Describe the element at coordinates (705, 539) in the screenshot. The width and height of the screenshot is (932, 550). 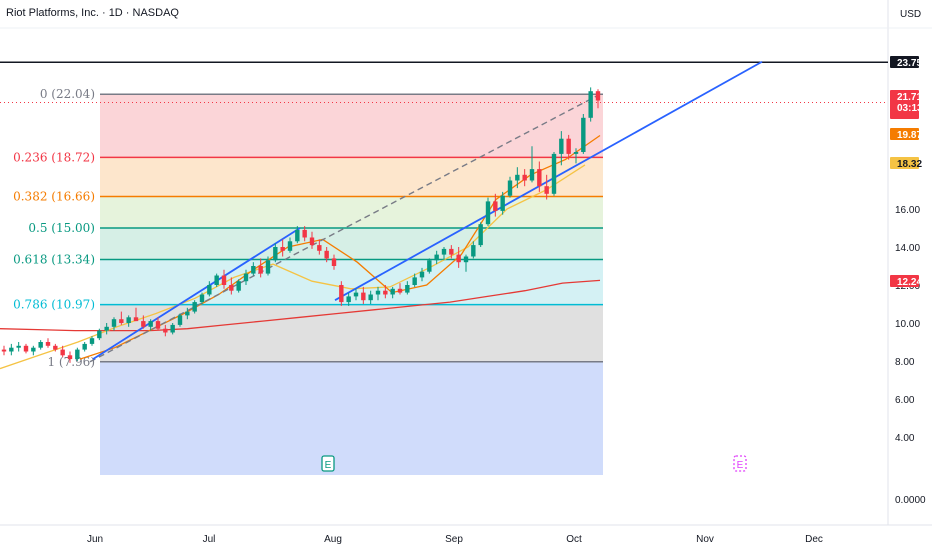
I see `x-tick-5: Nov` at that location.